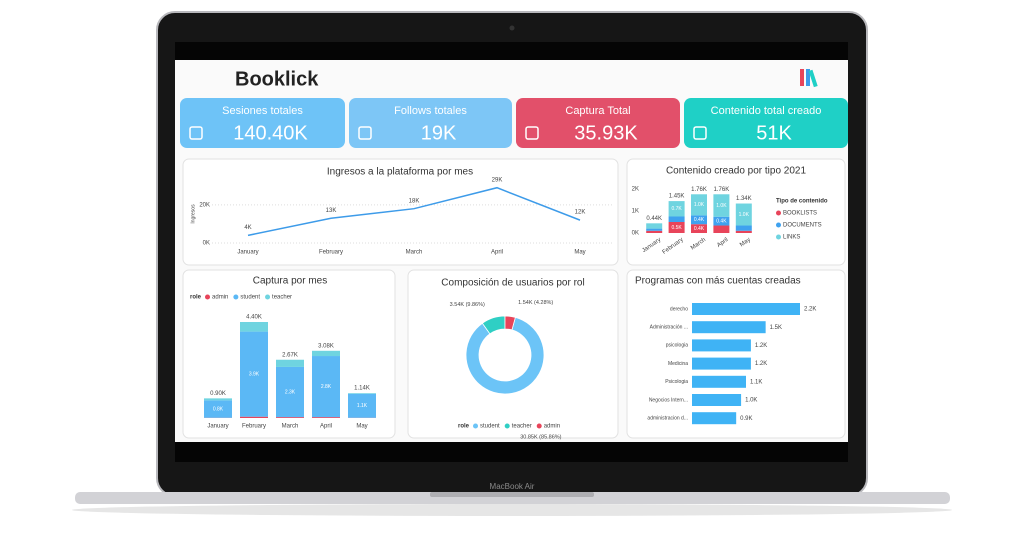 The width and height of the screenshot is (1024, 533). Describe the element at coordinates (262, 111) in the screenshot. I see `kpi-label: Sesiones totales` at that location.